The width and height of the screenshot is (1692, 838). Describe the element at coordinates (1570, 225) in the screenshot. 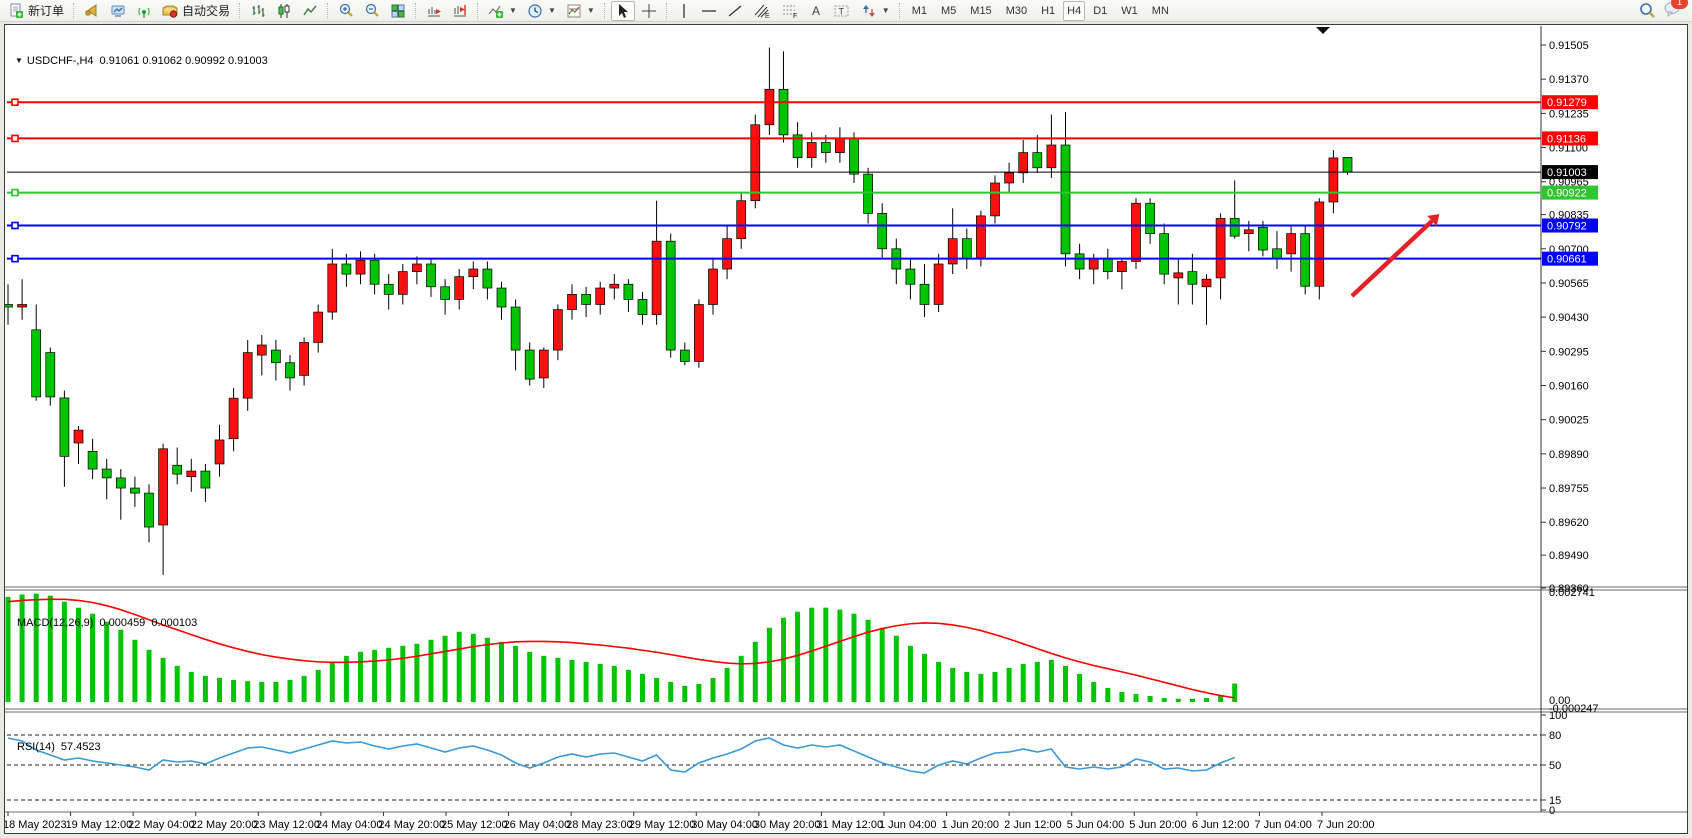

I see `price-tag: 0.90792` at that location.